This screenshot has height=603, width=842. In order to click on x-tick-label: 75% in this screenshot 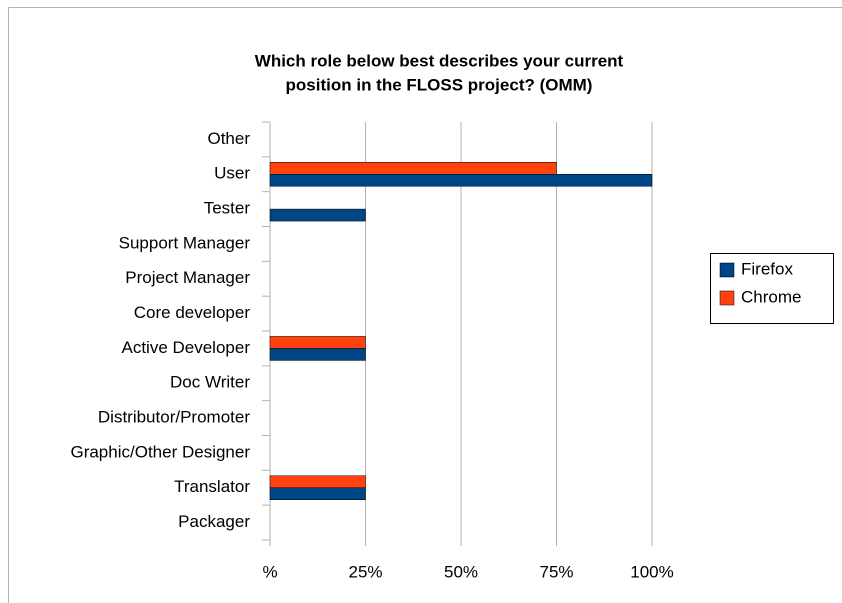, I will do `click(556, 571)`.